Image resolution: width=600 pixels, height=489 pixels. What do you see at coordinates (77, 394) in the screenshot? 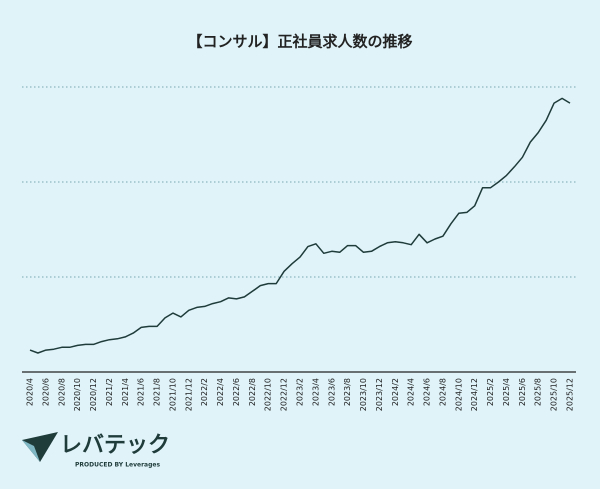
I see `x-tick-label: 2020/10` at bounding box center [77, 394].